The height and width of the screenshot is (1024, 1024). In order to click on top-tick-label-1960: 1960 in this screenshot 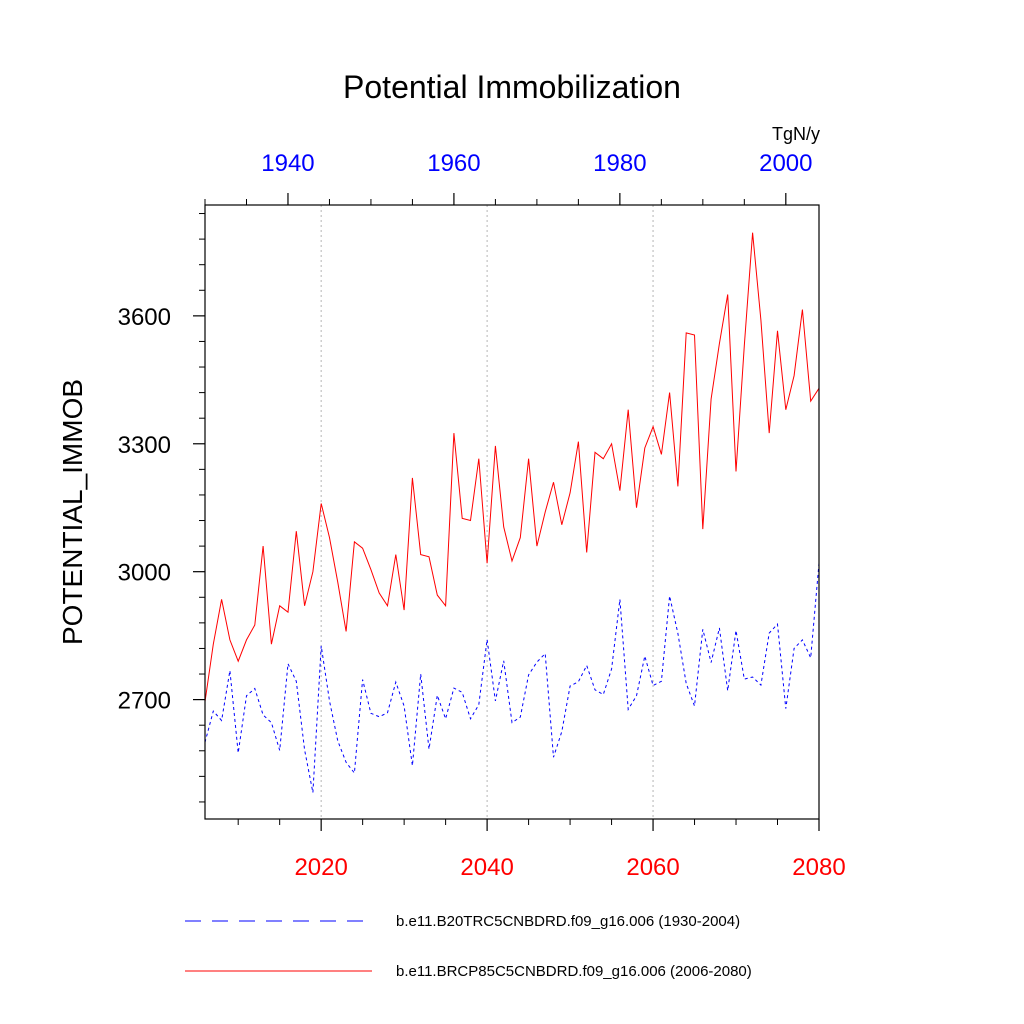, I will do `click(453, 163)`.